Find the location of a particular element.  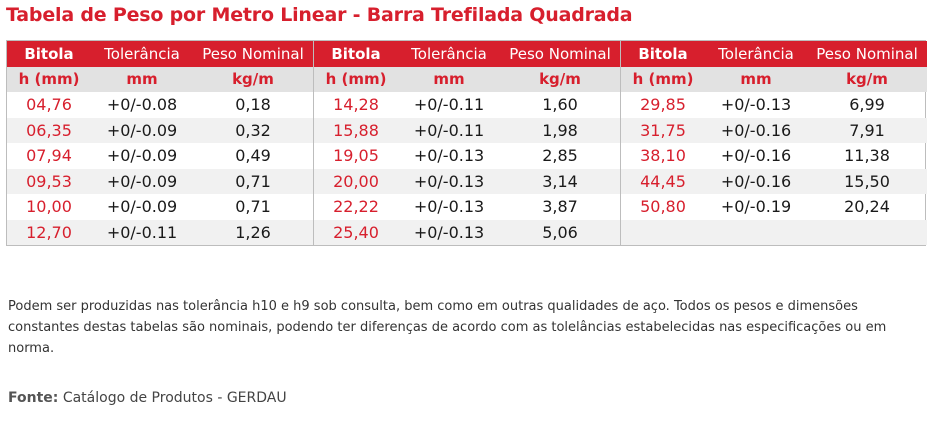

table-row is located at coordinates (774, 232).